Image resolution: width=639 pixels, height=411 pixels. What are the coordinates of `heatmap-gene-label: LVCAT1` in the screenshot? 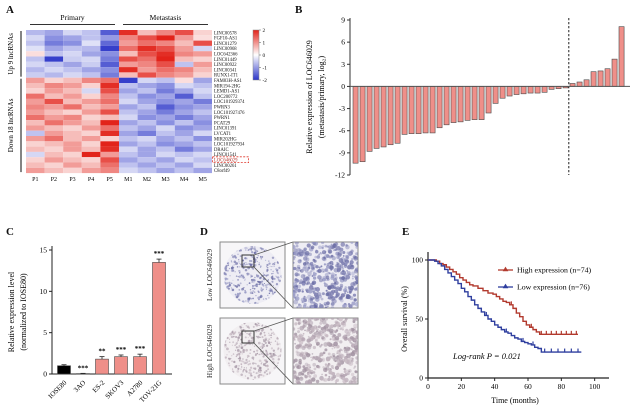 It's located at (223, 134).